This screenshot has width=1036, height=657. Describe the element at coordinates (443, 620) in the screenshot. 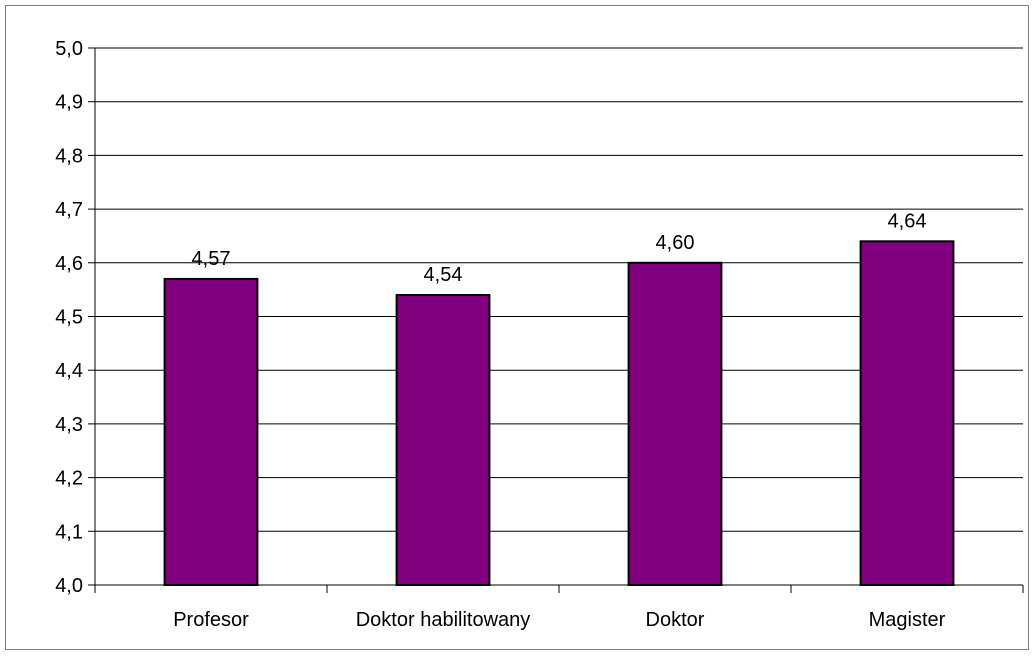

I see `x-category-label: Doktor habilitowany` at that location.